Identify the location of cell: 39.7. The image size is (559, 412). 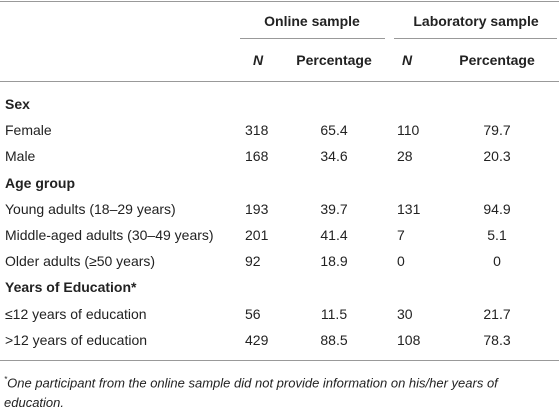
(334, 208).